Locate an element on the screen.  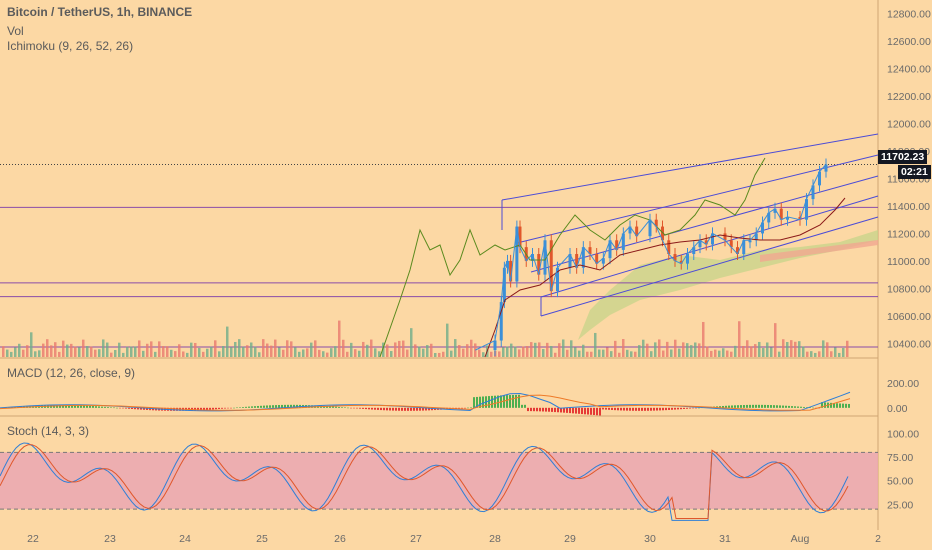
symbol-title: Bitcoin / TetherUS, 1h, BINANCE is located at coordinates (99, 12).